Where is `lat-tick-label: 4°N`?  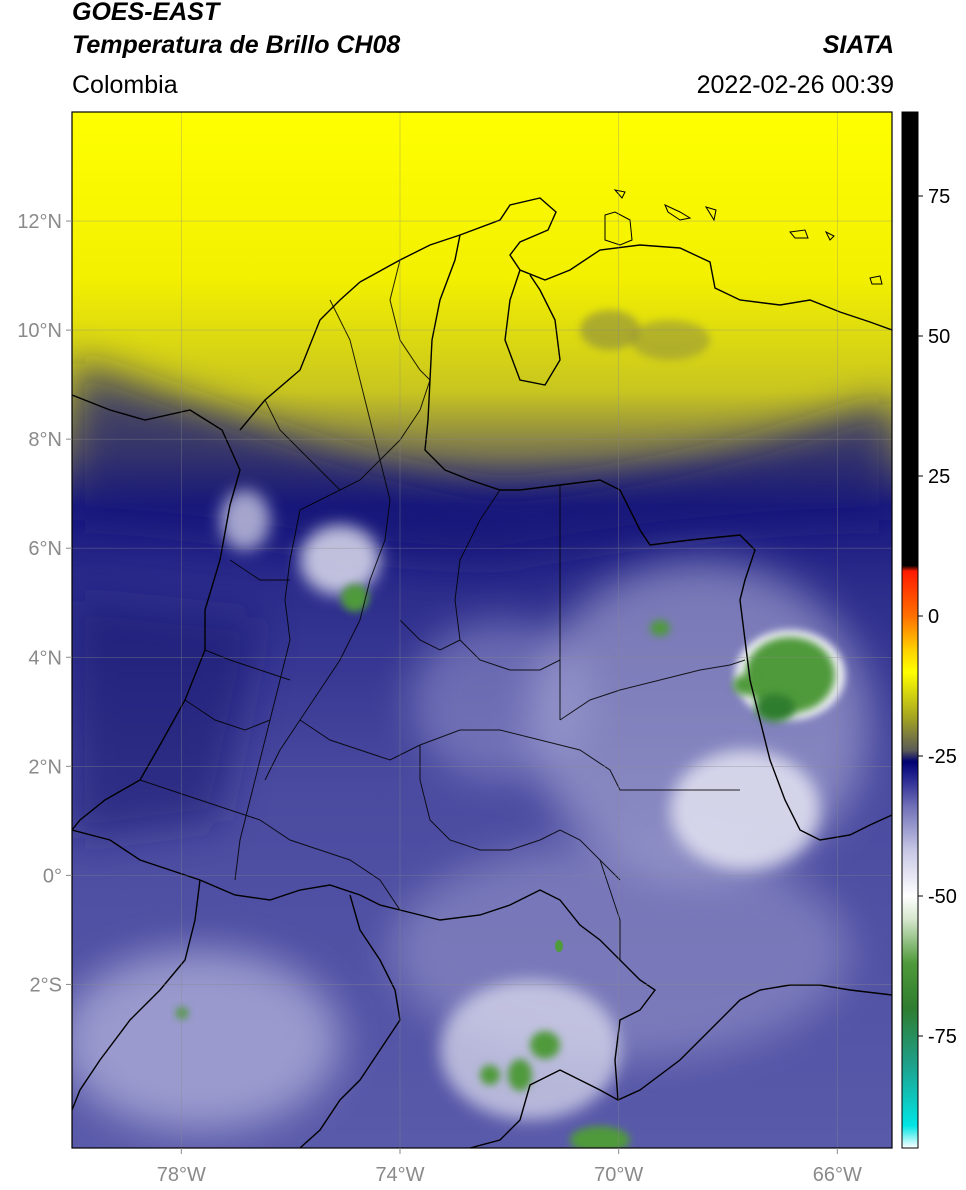
lat-tick-label: 4°N is located at coordinates (45, 658).